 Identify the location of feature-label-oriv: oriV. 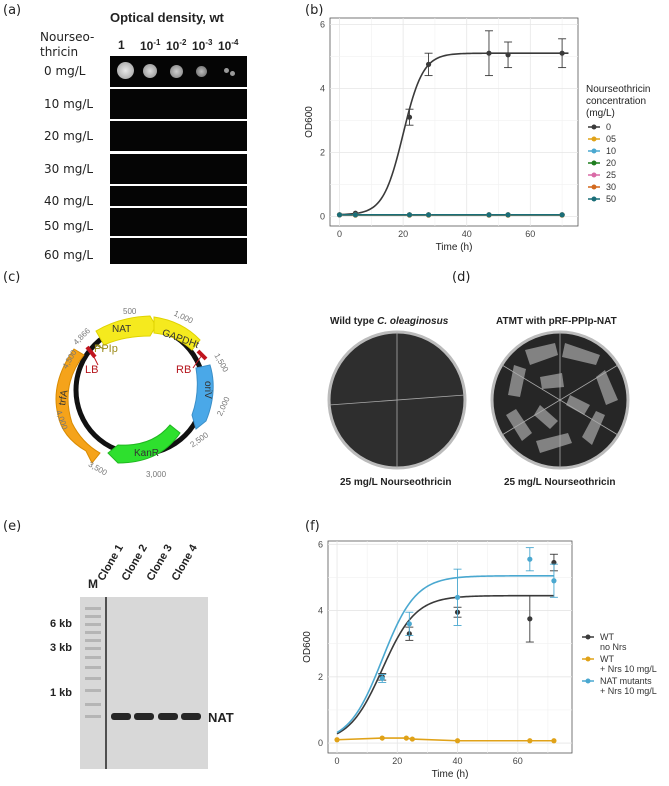
(207, 390).